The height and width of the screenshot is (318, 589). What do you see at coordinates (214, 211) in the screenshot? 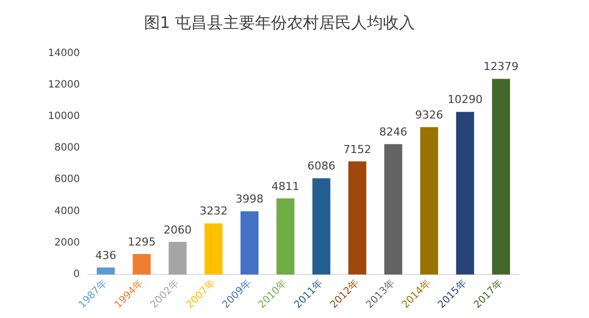
I see `data-label: 3232` at bounding box center [214, 211].